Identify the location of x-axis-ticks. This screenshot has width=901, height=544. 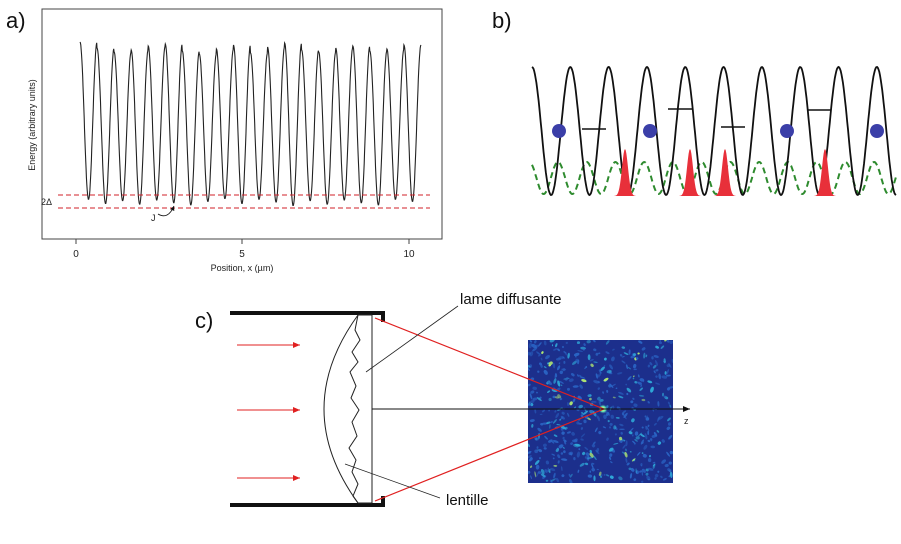
(242, 241).